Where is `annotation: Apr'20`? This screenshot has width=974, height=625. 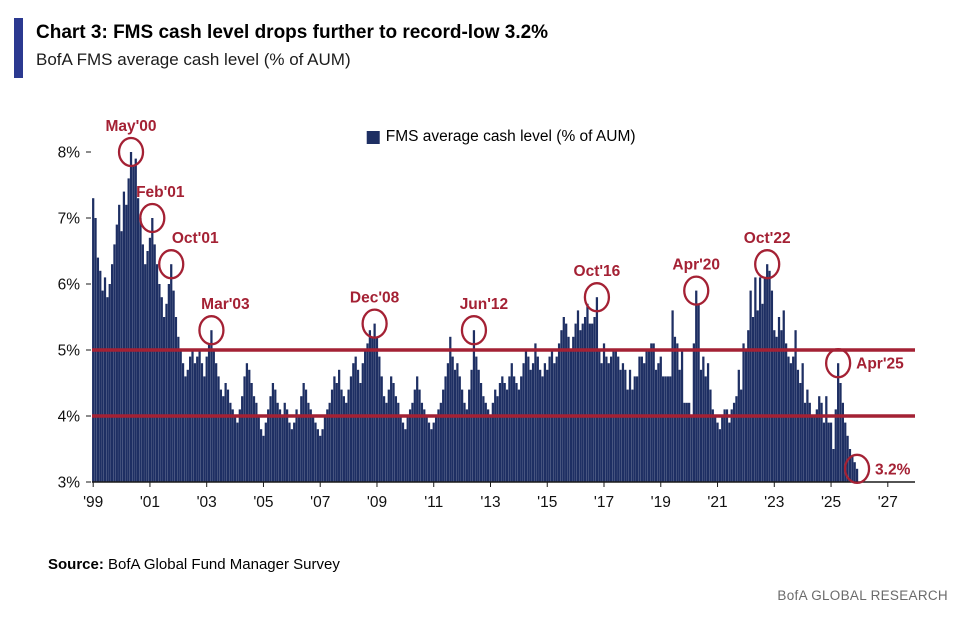 annotation: Apr'20 is located at coordinates (696, 281).